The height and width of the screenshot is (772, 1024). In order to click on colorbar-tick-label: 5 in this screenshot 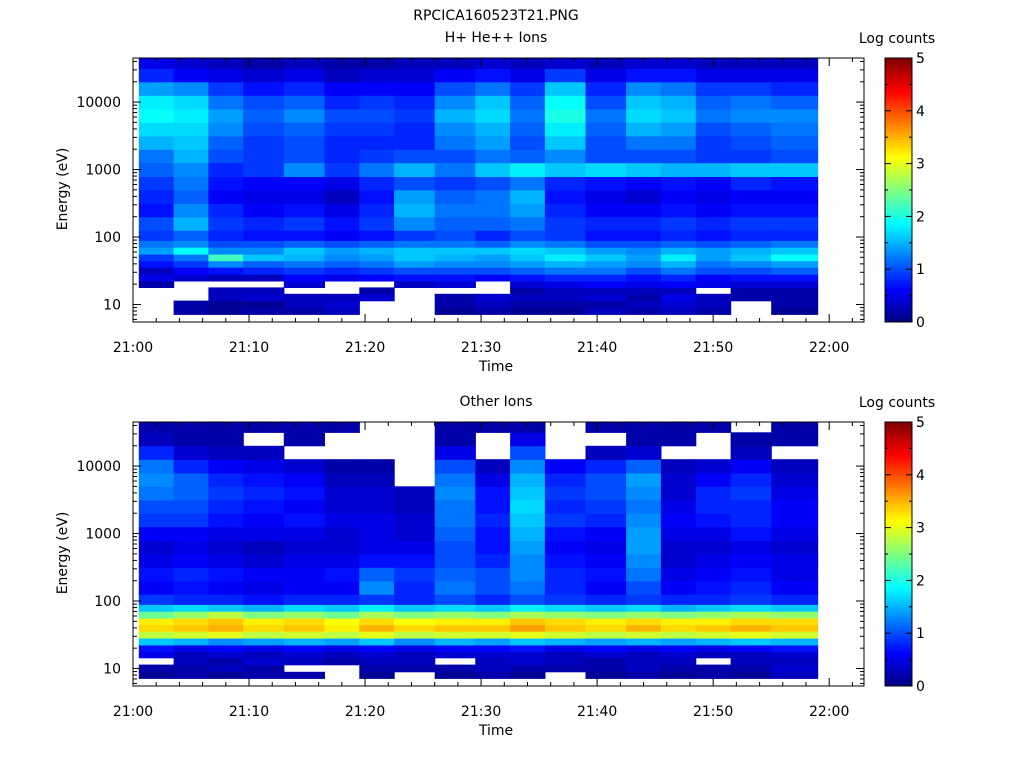, I will do `click(920, 59)`.